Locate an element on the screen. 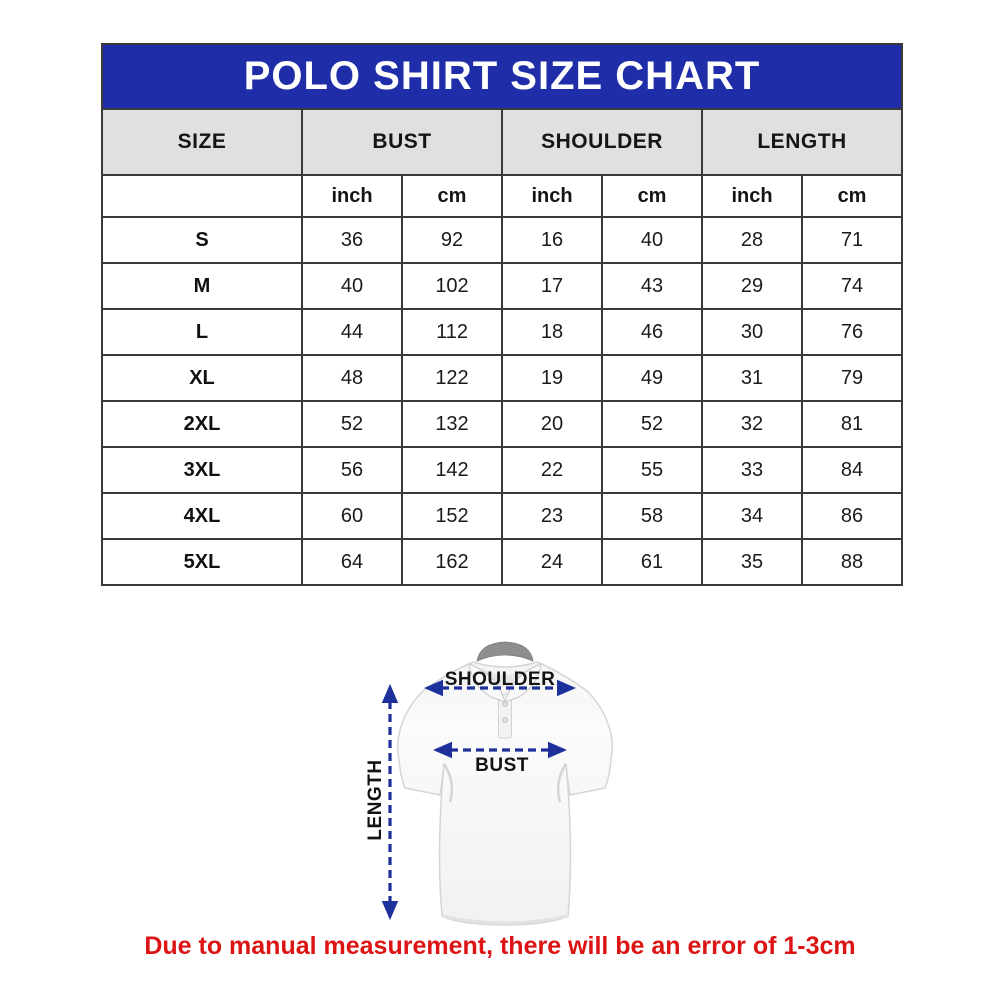 The height and width of the screenshot is (1000, 1000). table-row: M 40 102 17 43 29 74 is located at coordinates (502, 286).